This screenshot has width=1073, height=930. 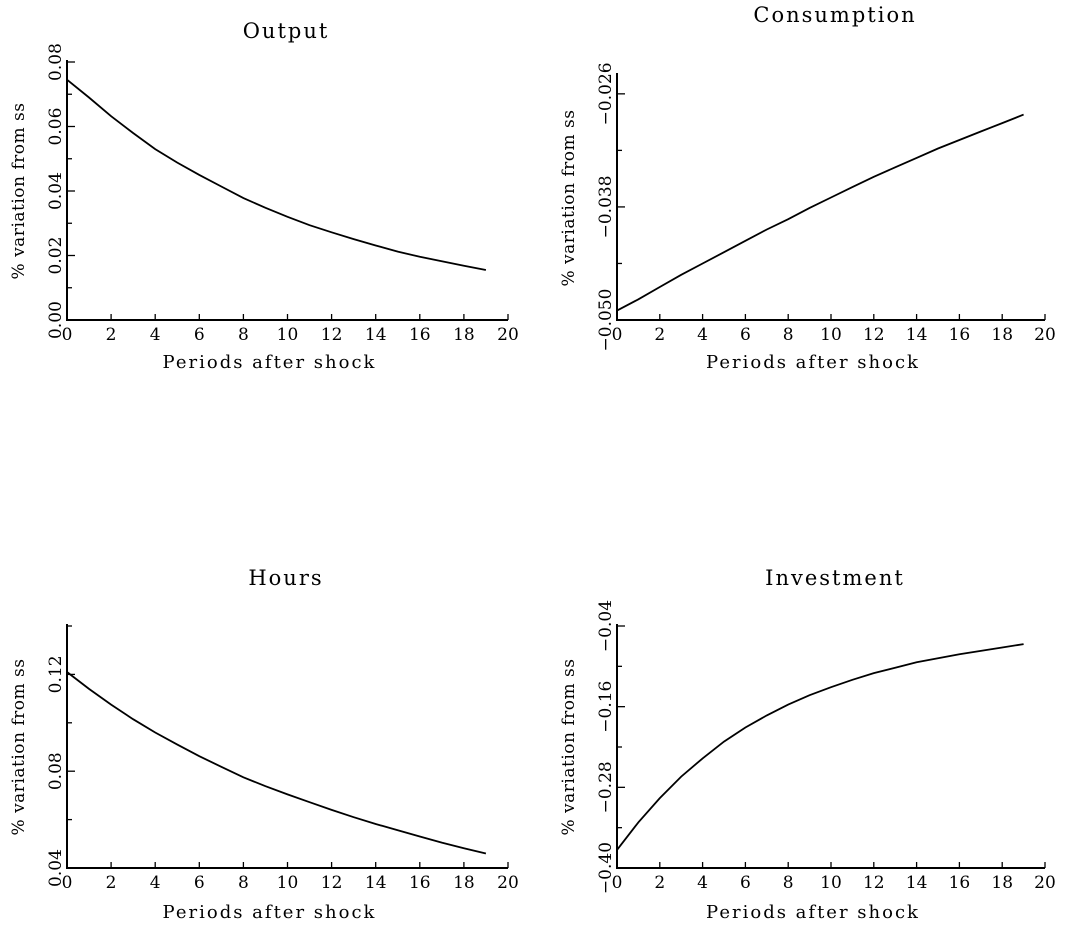 I want to click on y-tick-label: −0.04, so click(x=606, y=626).